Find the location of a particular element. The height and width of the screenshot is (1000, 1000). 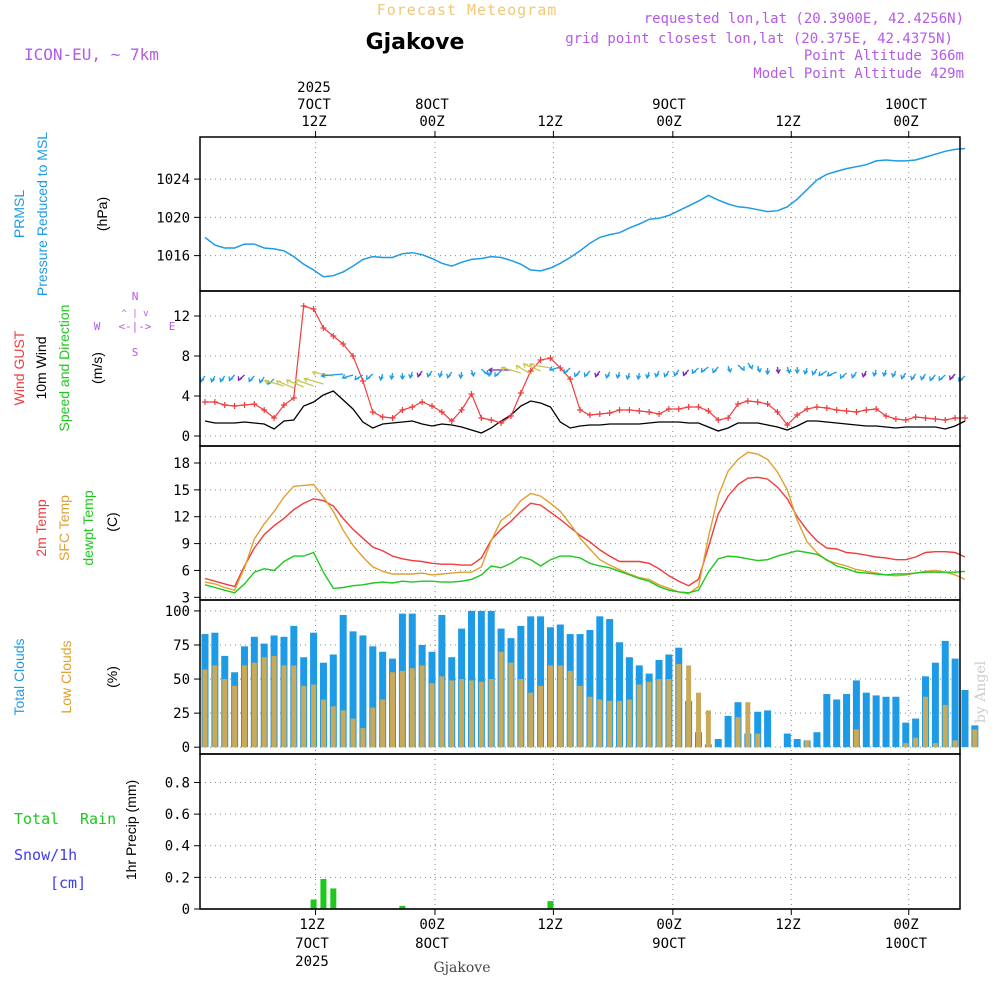

top-date-label: 9OCT is located at coordinates (669, 105).